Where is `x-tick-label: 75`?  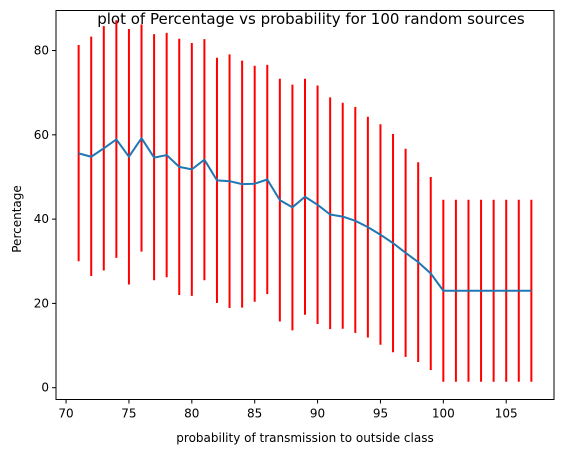 x-tick-label: 75 is located at coordinates (128, 414).